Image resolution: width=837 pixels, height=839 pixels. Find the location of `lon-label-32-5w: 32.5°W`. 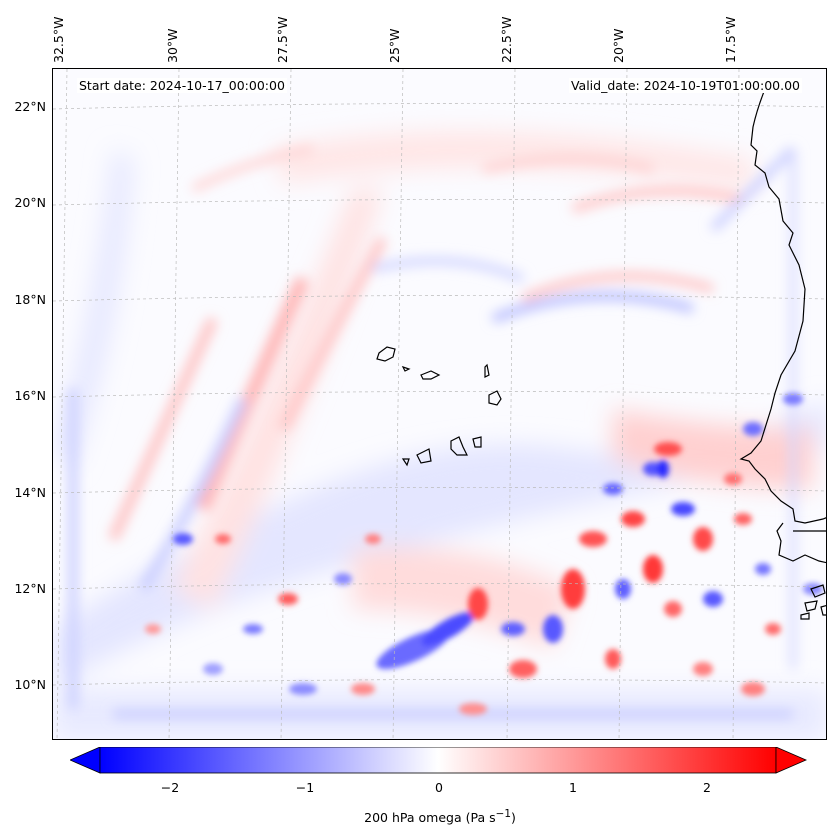

lon-label-32-5w: 32.5°W is located at coordinates (58, 39).